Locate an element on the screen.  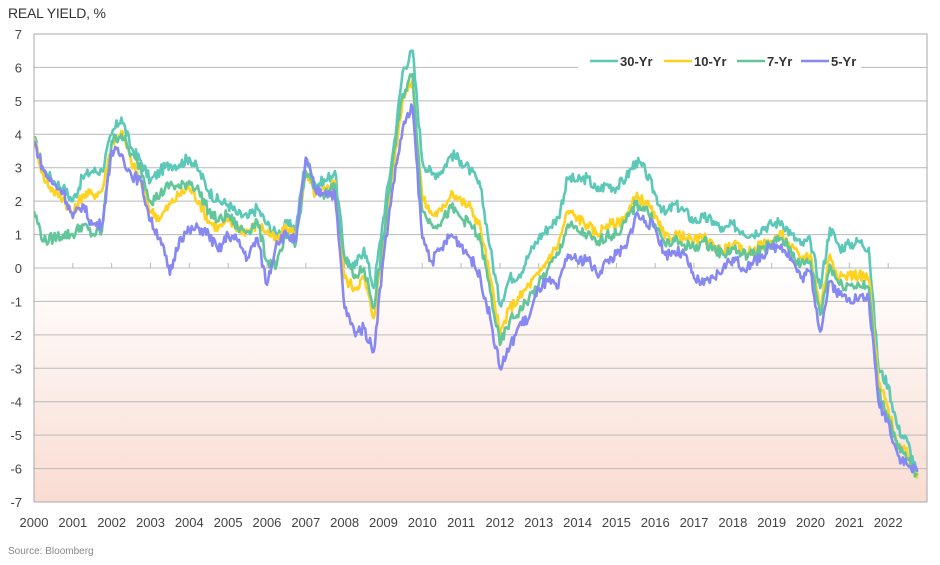
legend-label: 7-Yr is located at coordinates (779, 61).